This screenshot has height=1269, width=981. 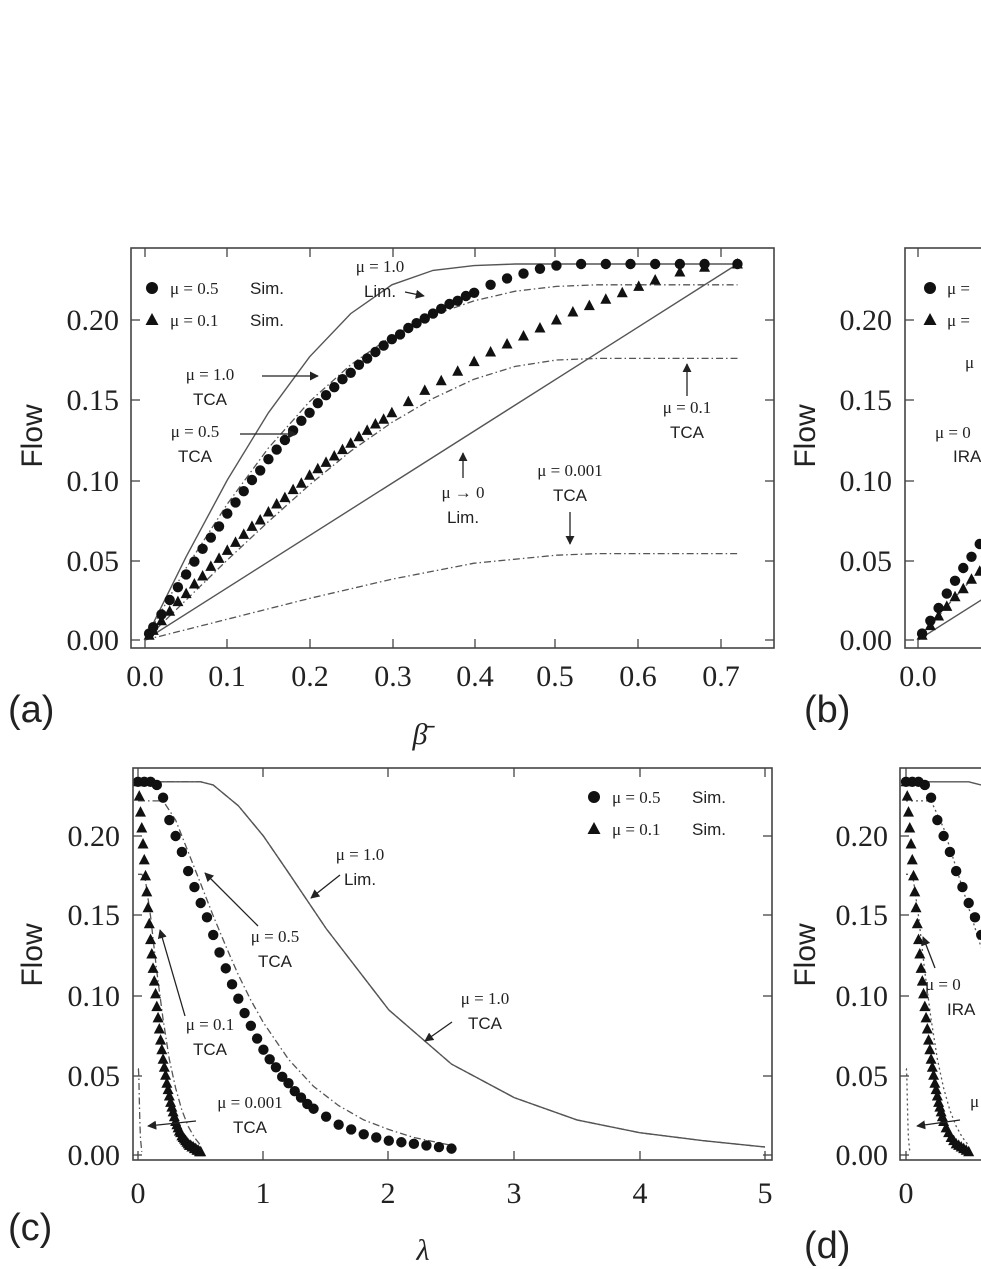 What do you see at coordinates (227, 676) in the screenshot?
I see `x-tick-label: 0.1` at bounding box center [227, 676].